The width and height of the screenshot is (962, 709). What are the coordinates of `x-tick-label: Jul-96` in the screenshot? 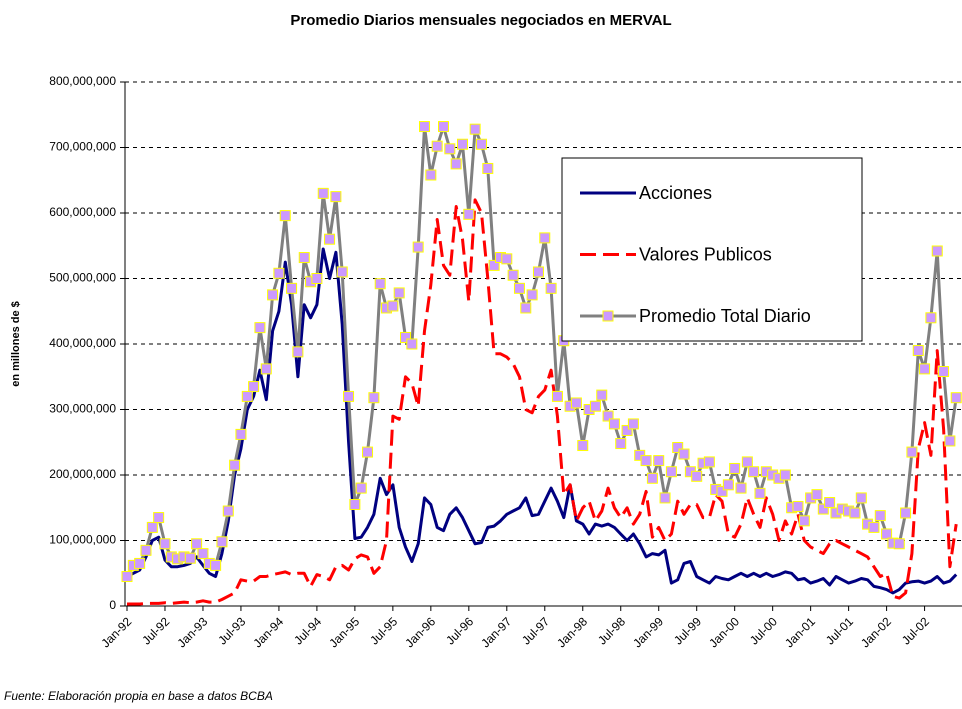 It's located at (459, 630).